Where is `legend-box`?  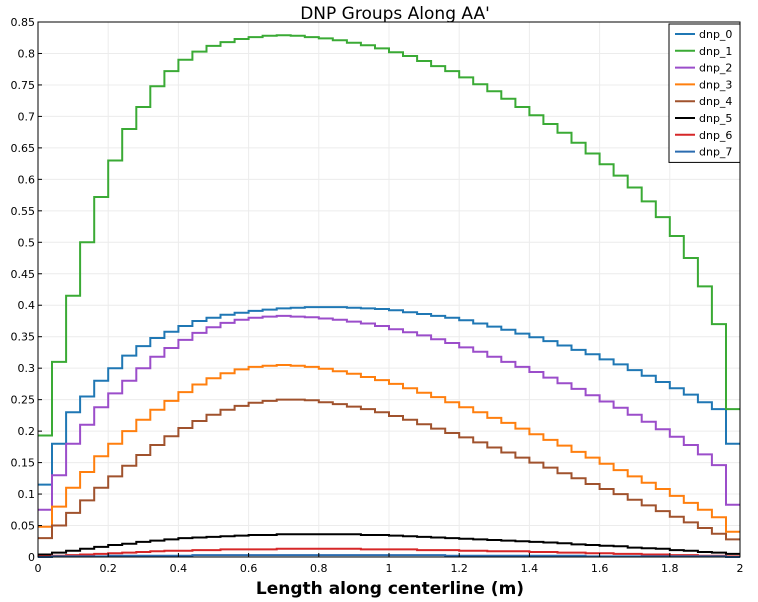 legend-box is located at coordinates (704, 93).